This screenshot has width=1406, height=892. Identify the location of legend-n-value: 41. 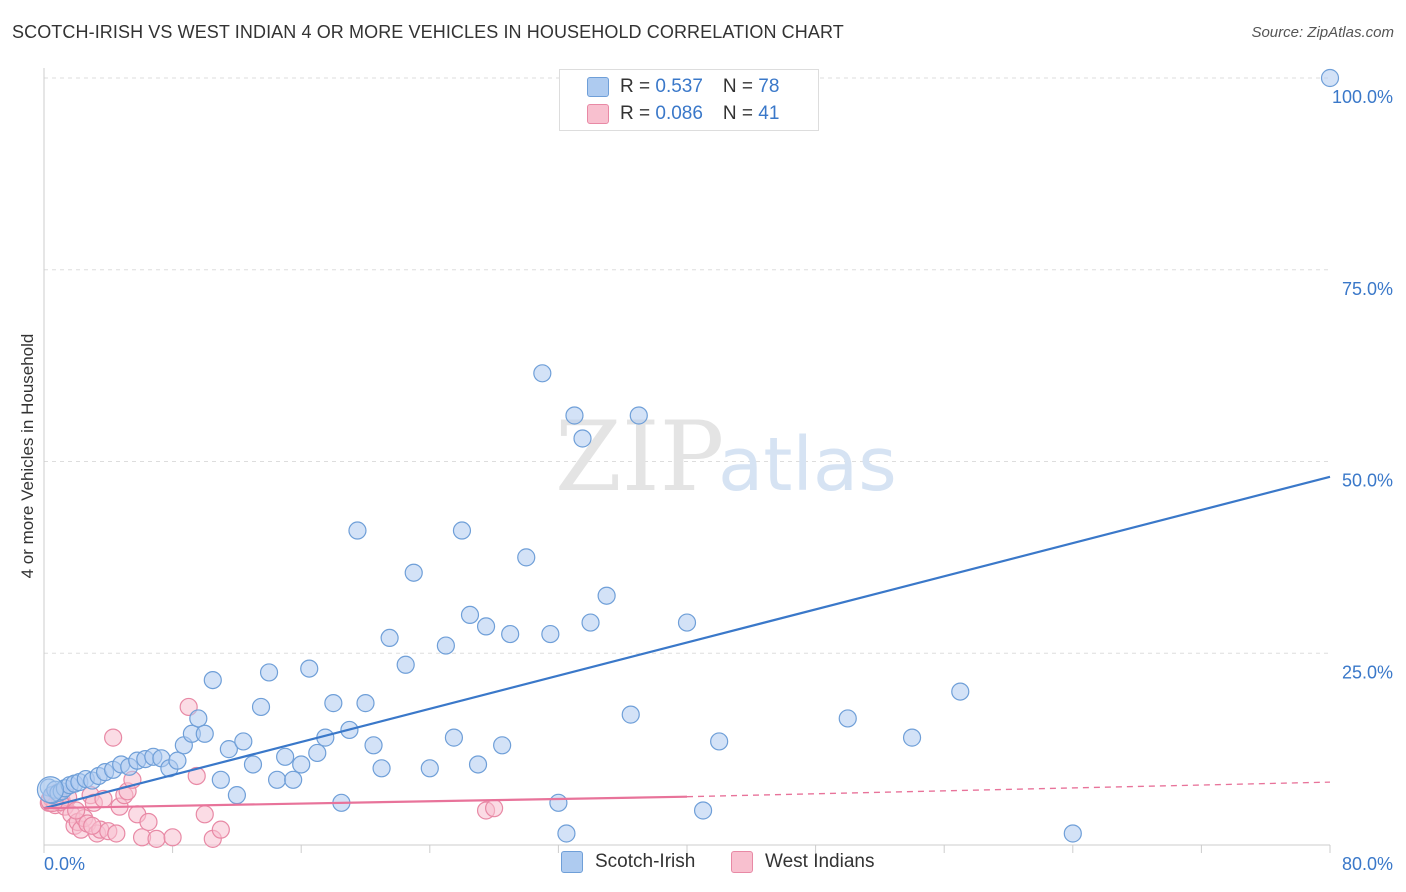
(769, 113).